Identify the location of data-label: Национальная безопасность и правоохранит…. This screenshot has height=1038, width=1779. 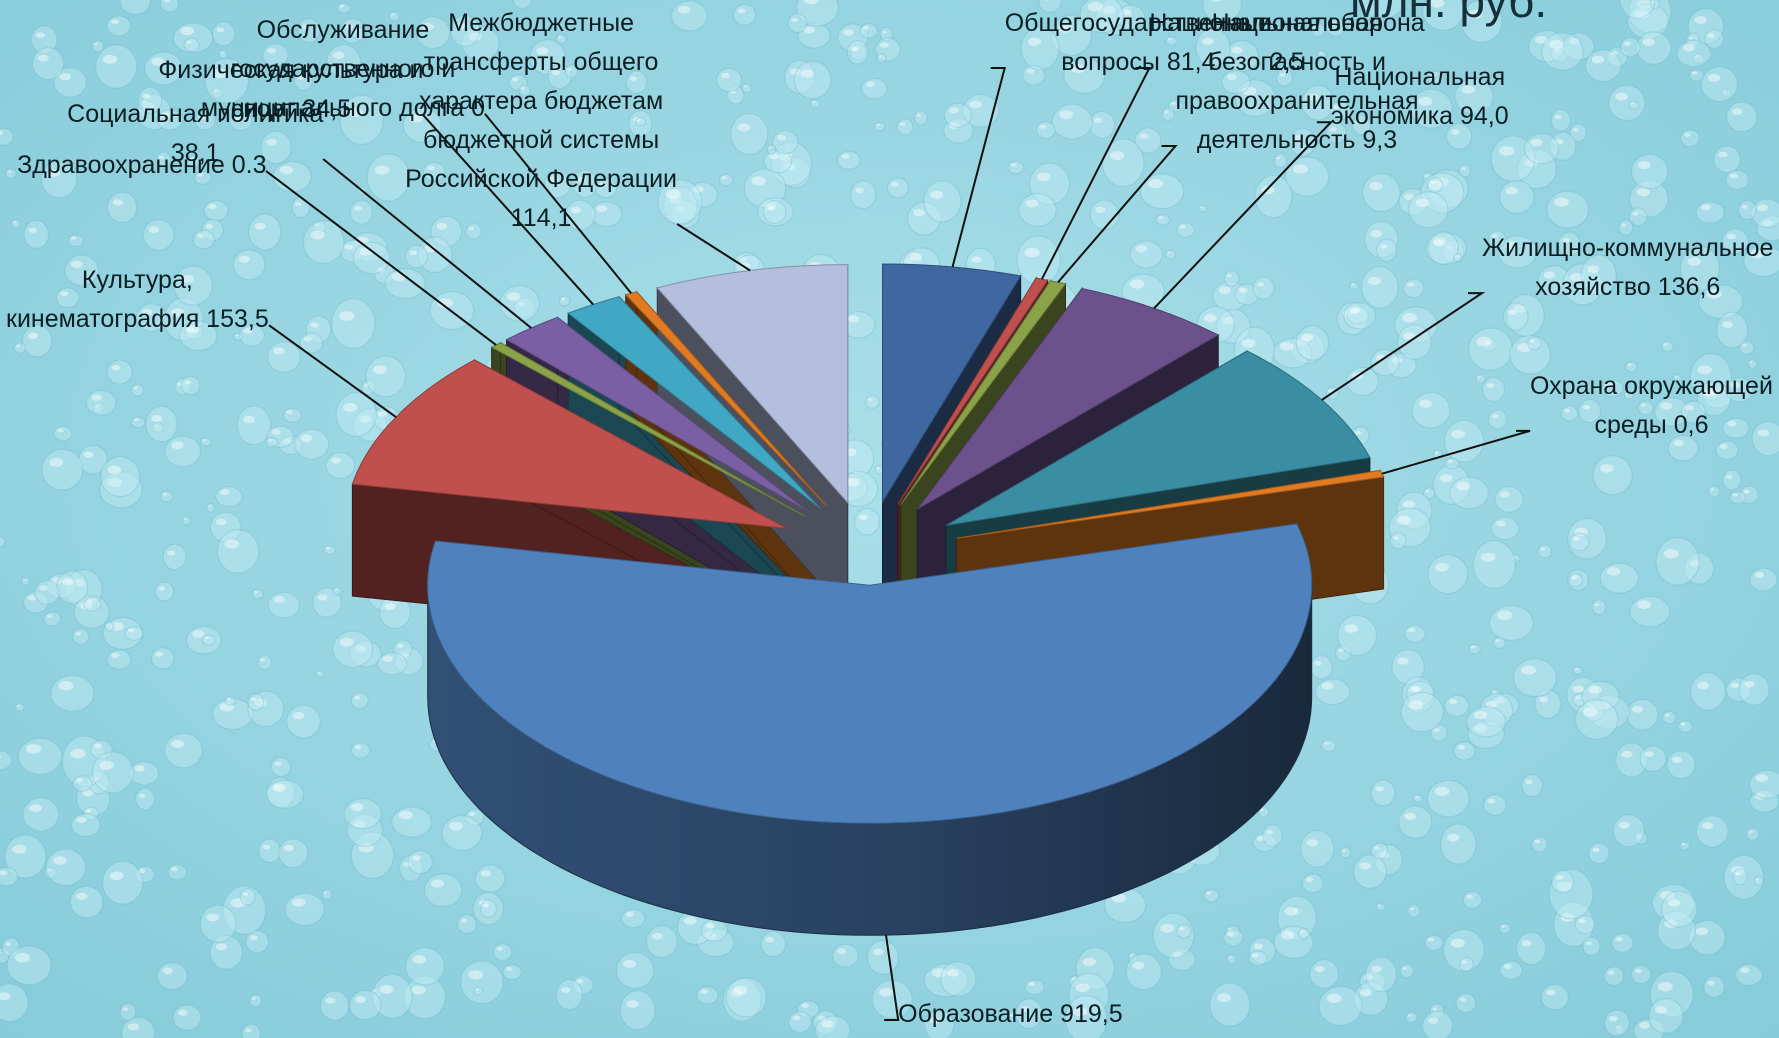
(1297, 81).